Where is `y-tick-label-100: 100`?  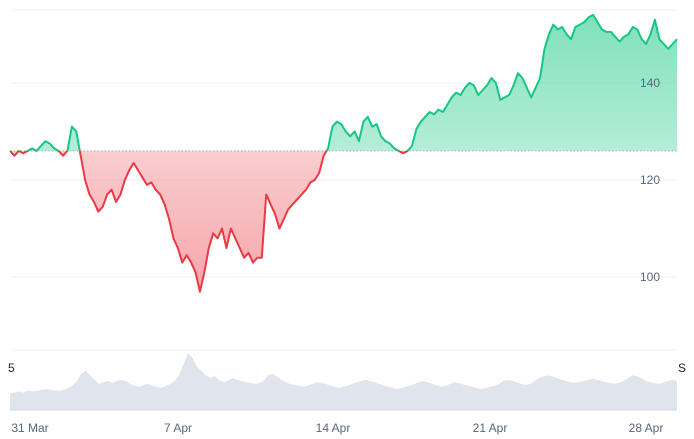
y-tick-label-100: 100 is located at coordinates (650, 277).